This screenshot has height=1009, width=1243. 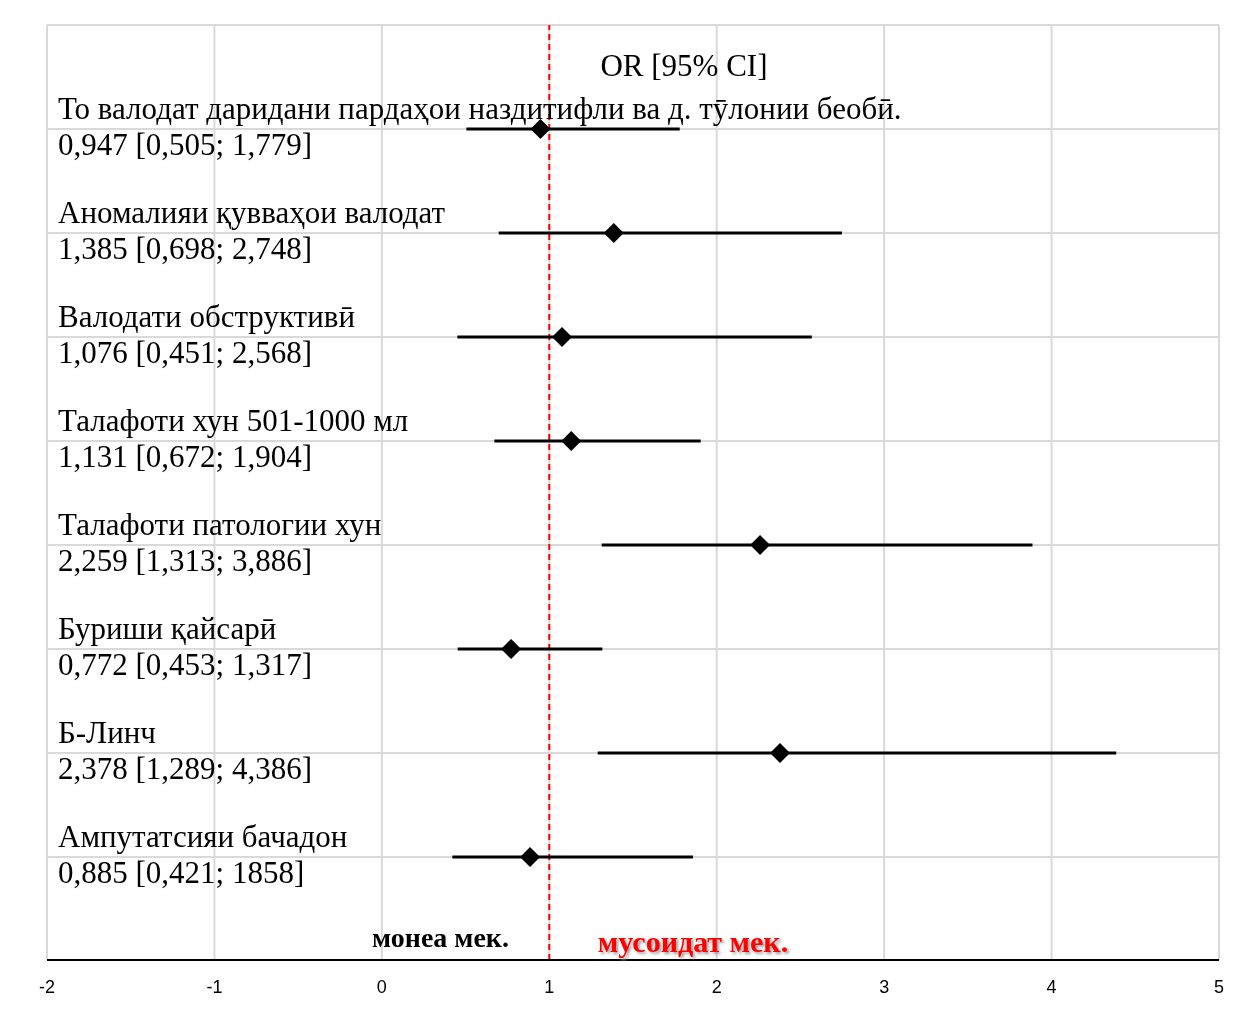 What do you see at coordinates (185, 768) in the screenshot?
I see `annotation: 2,378 [1,289; 4,386]` at bounding box center [185, 768].